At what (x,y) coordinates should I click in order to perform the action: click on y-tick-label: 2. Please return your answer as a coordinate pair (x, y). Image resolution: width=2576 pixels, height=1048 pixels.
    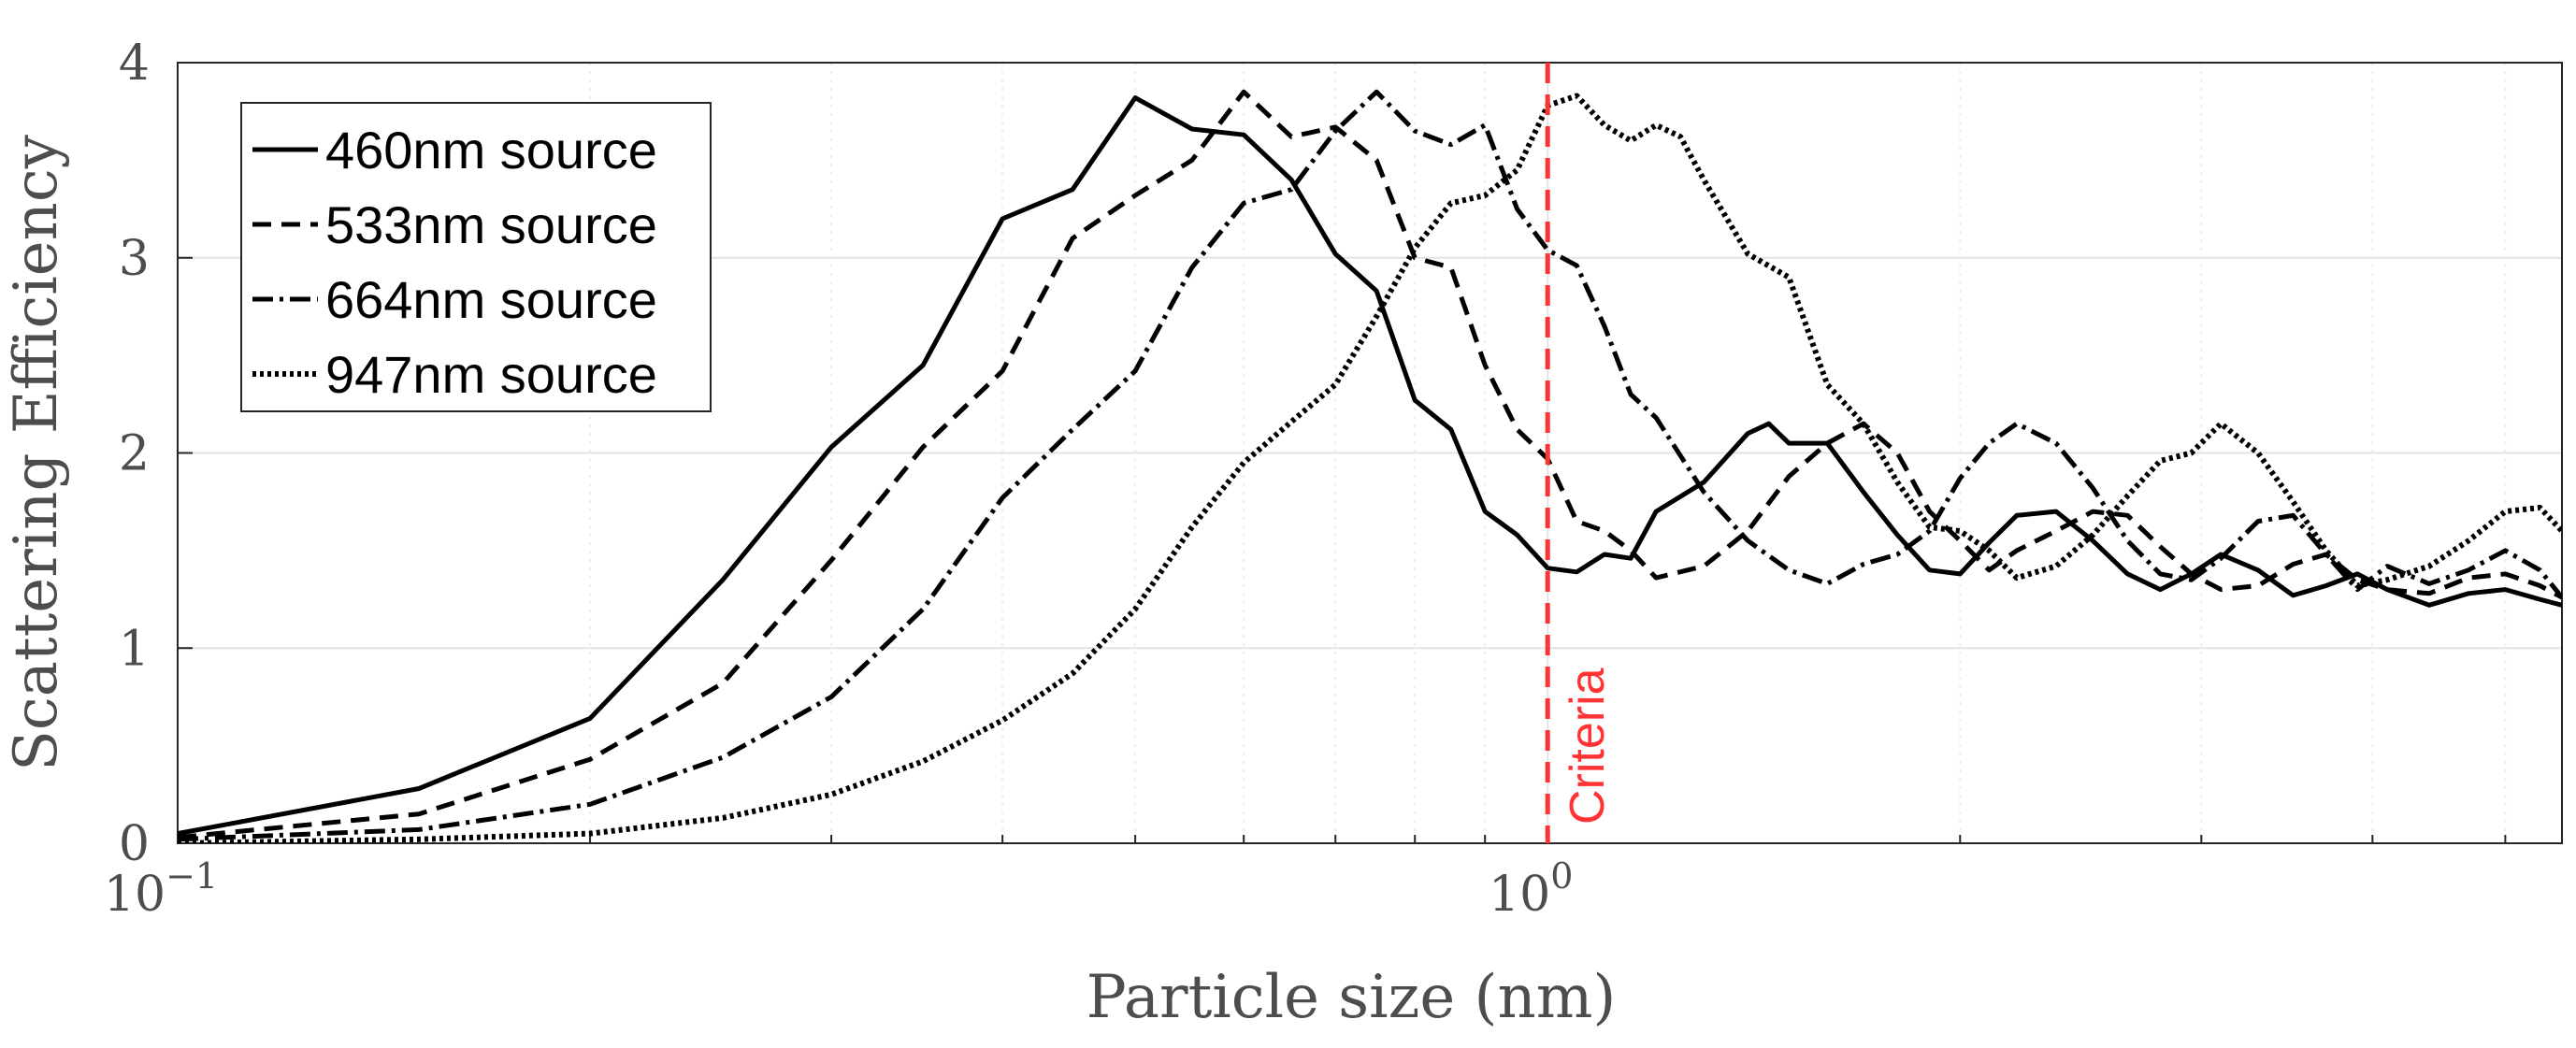
    Looking at the image, I should click on (135, 454).